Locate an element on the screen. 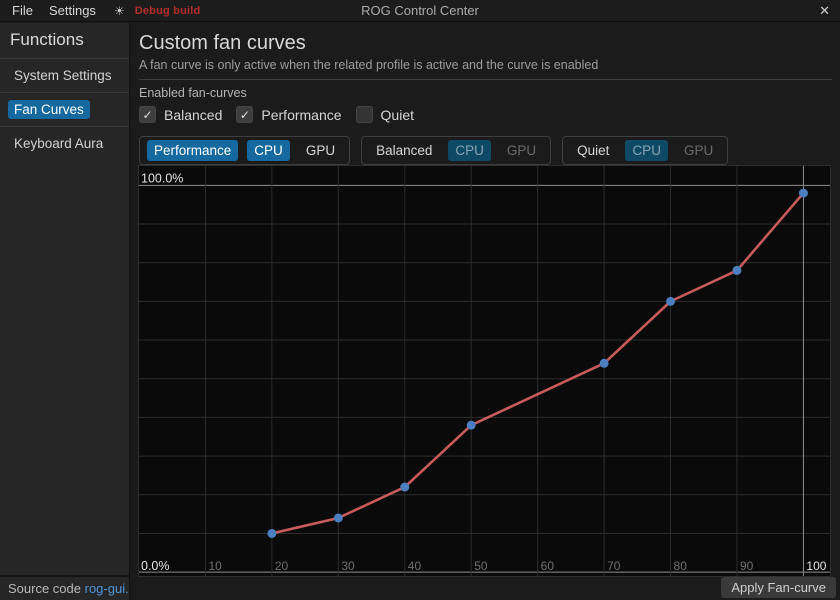 The width and height of the screenshot is (840, 600). x-axis-tick-label: 100 is located at coordinates (816, 566).